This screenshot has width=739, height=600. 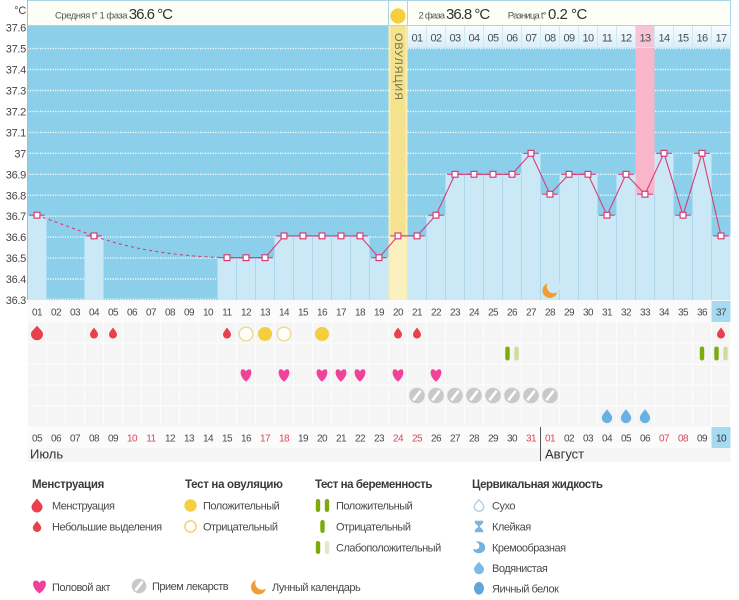 What do you see at coordinates (107, 528) in the screenshot?
I see `svg-text: Небольшие выделения` at bounding box center [107, 528].